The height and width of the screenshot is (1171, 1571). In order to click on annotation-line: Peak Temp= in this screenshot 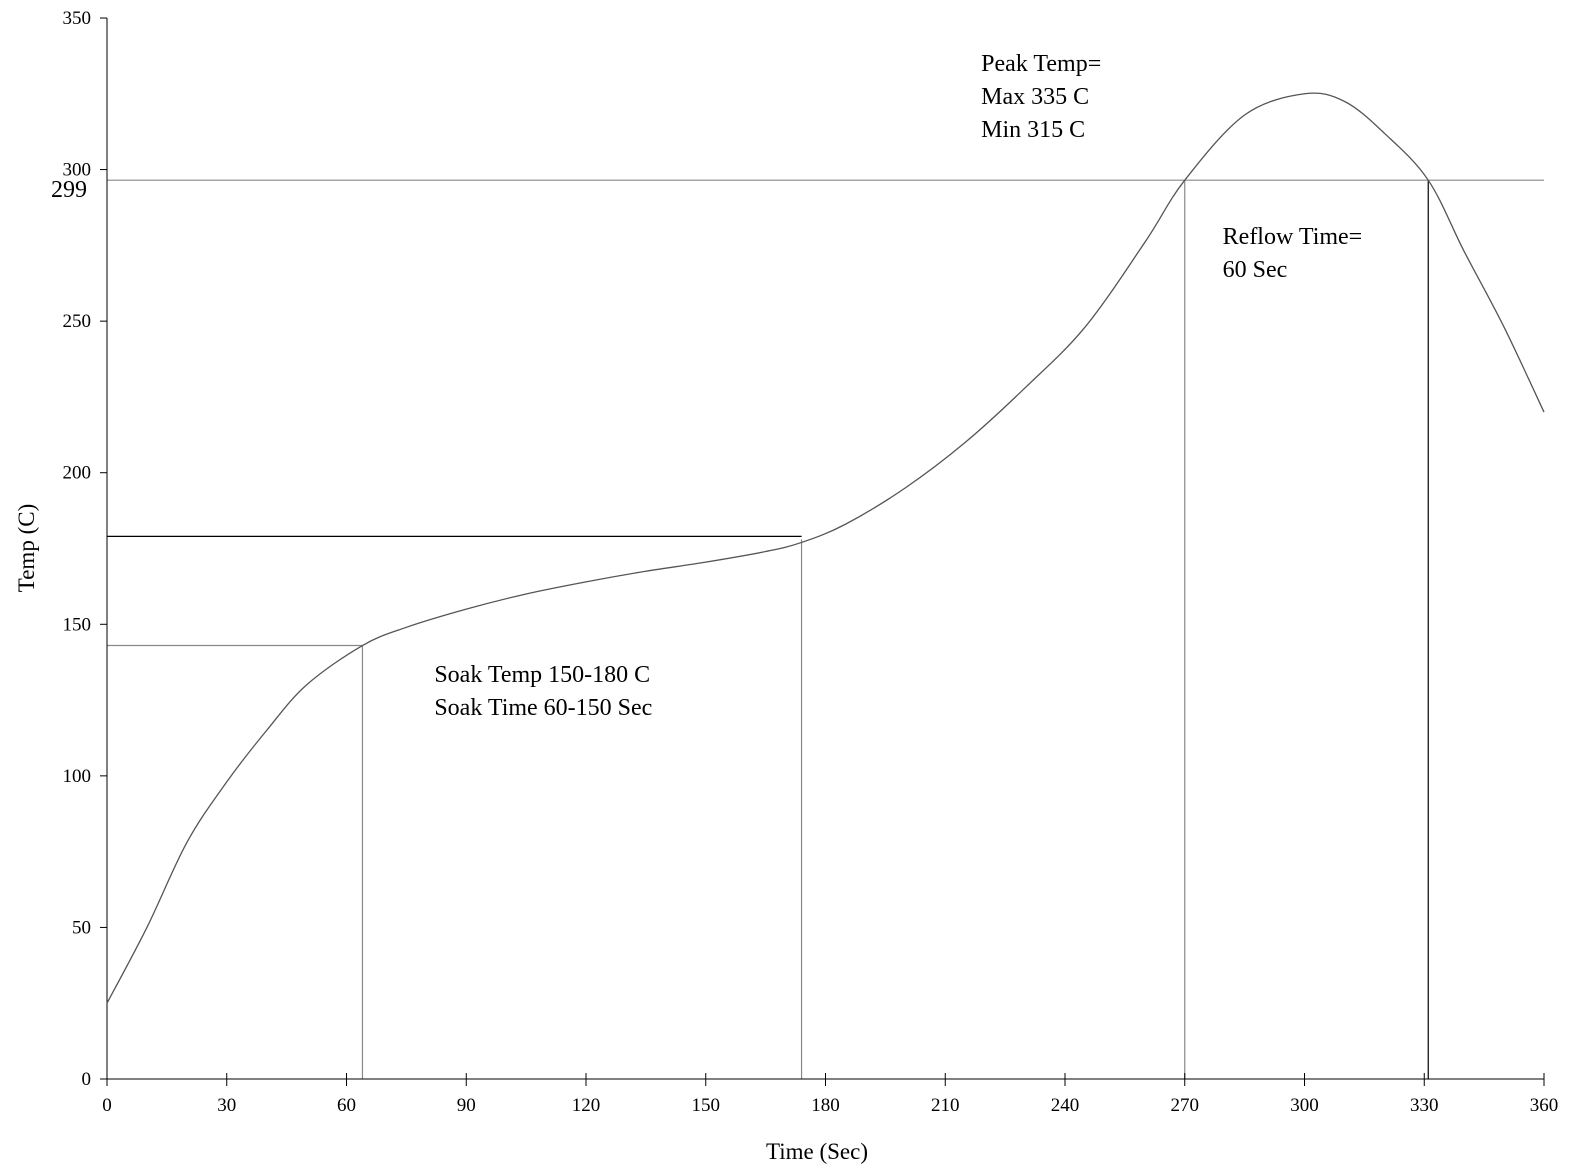, I will do `click(1041, 64)`.